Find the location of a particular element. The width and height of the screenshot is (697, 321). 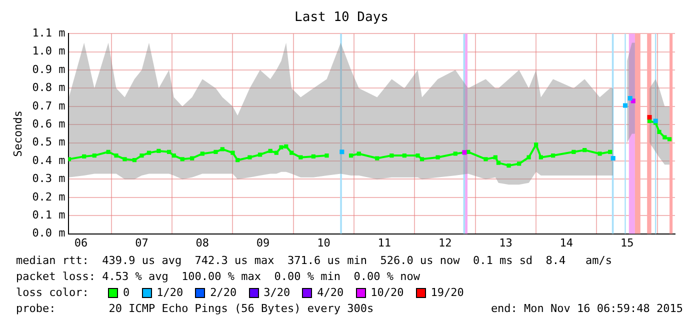

text: median rtt: 439.9 us avg 742.3 us max 371.6 us min 526.0 us now 0.1 ms sd 8.4 am/s is located at coordinates (315, 261).